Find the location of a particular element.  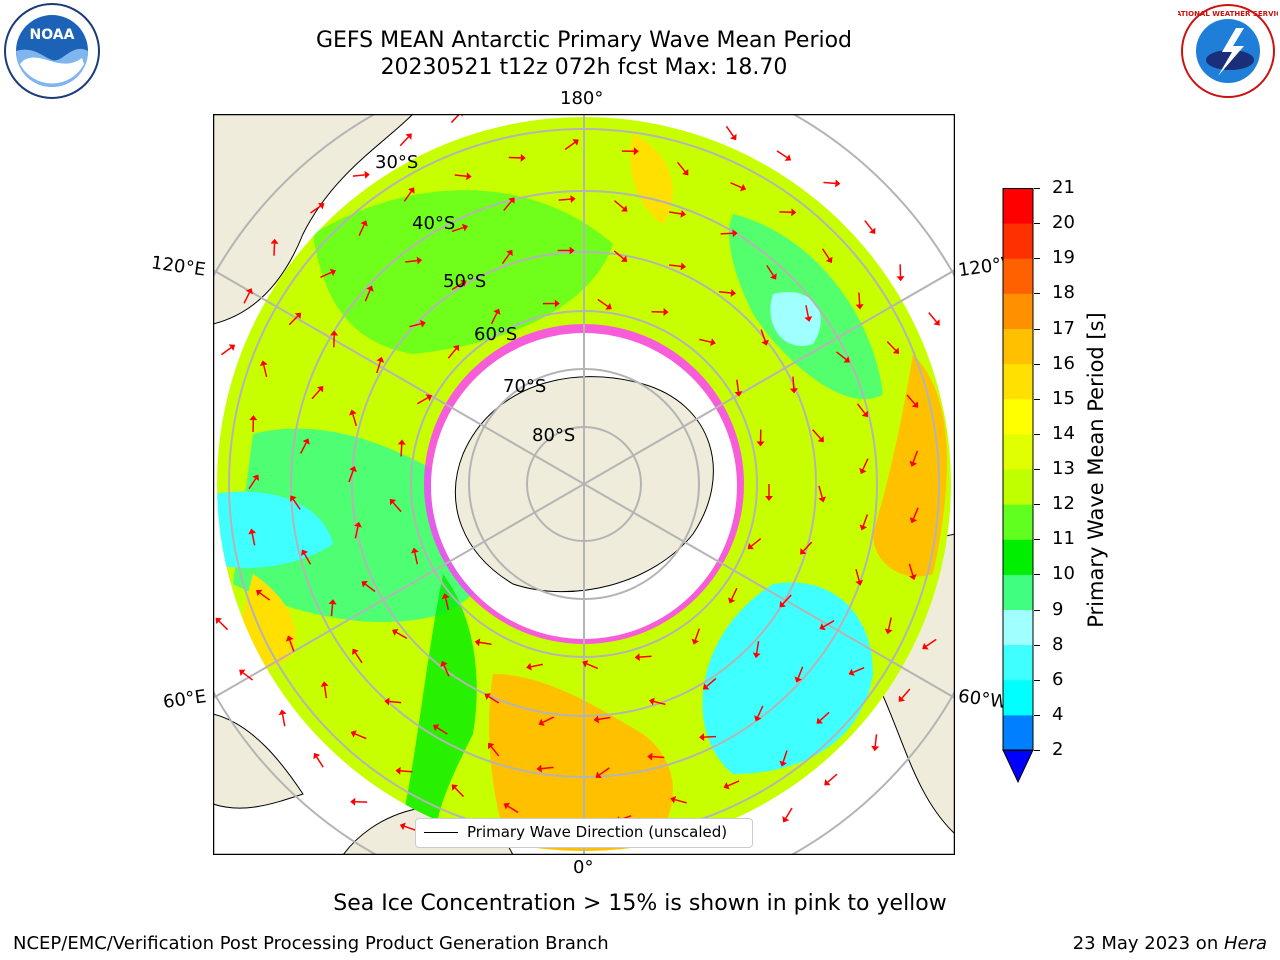

svg-text: NATIONAL WEATHER SERVICE is located at coordinates (1228, 14).